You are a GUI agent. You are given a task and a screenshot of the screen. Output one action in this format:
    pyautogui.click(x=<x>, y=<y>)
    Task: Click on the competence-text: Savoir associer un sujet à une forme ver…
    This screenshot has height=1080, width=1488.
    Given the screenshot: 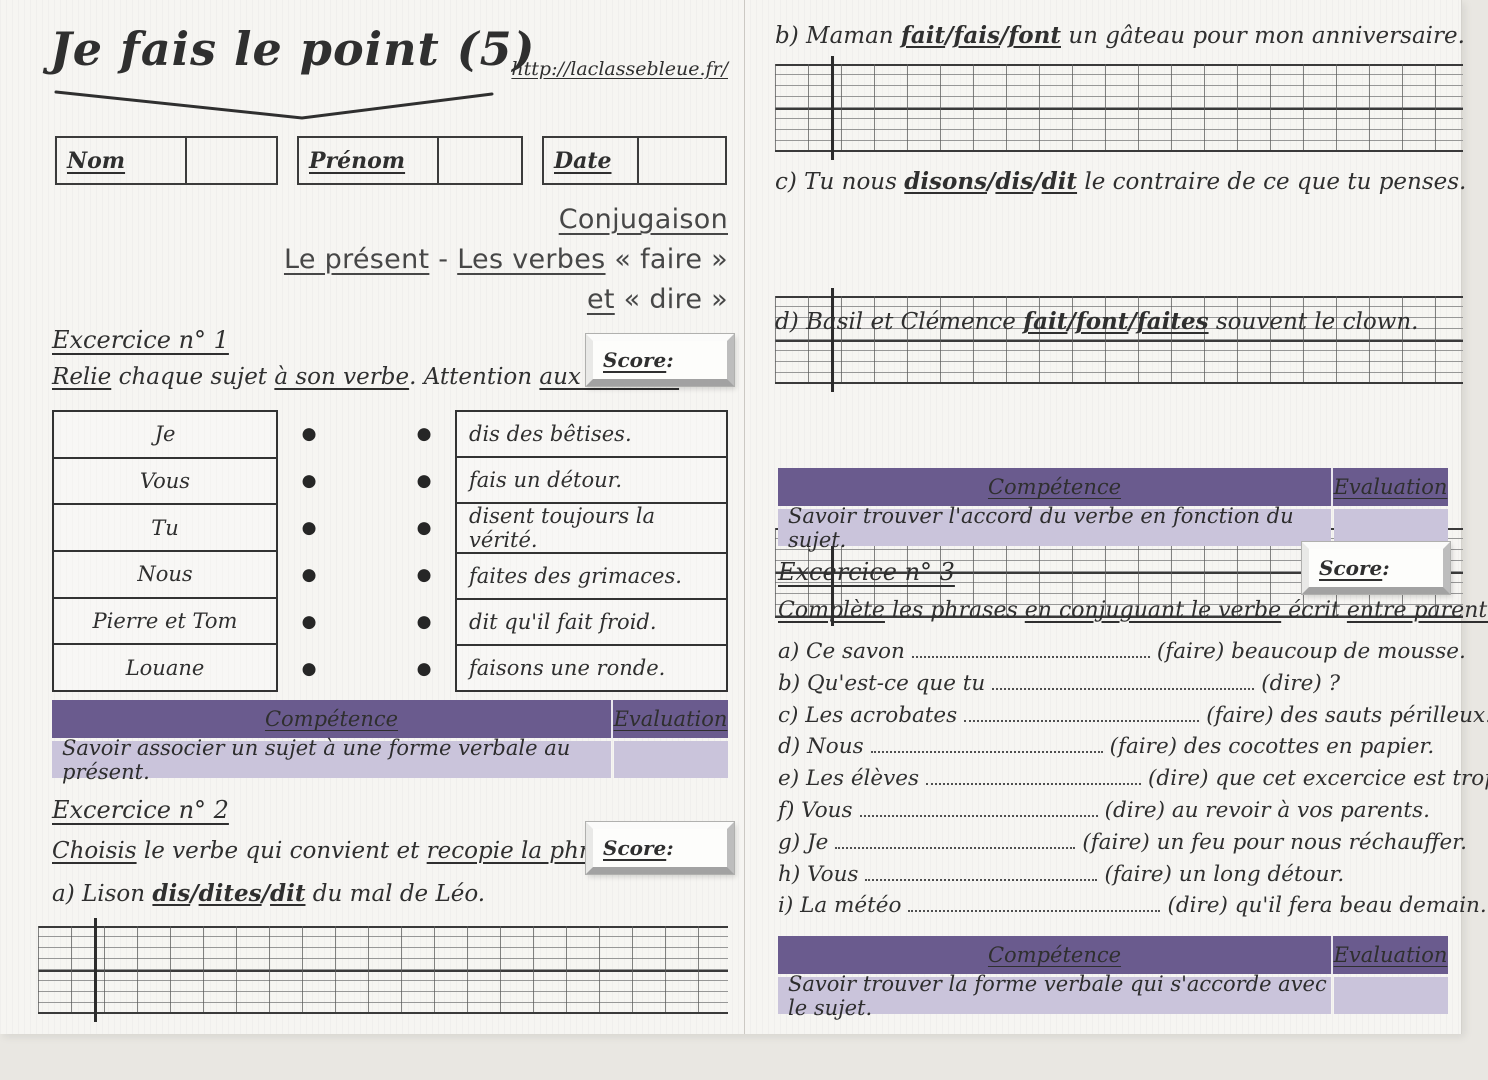 What is the action you would take?
    pyautogui.click(x=331, y=760)
    